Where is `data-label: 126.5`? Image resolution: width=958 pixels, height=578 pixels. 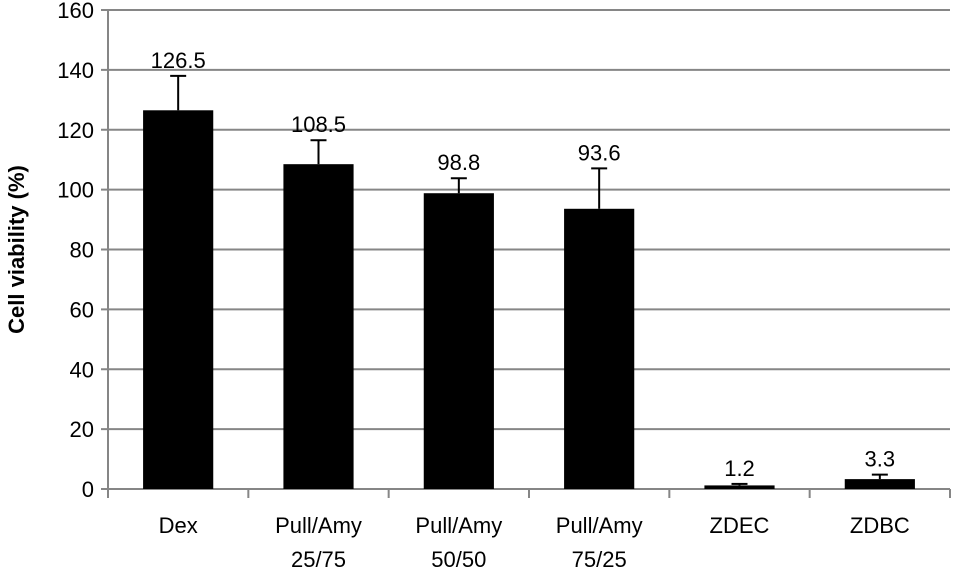 data-label: 126.5 is located at coordinates (178, 60).